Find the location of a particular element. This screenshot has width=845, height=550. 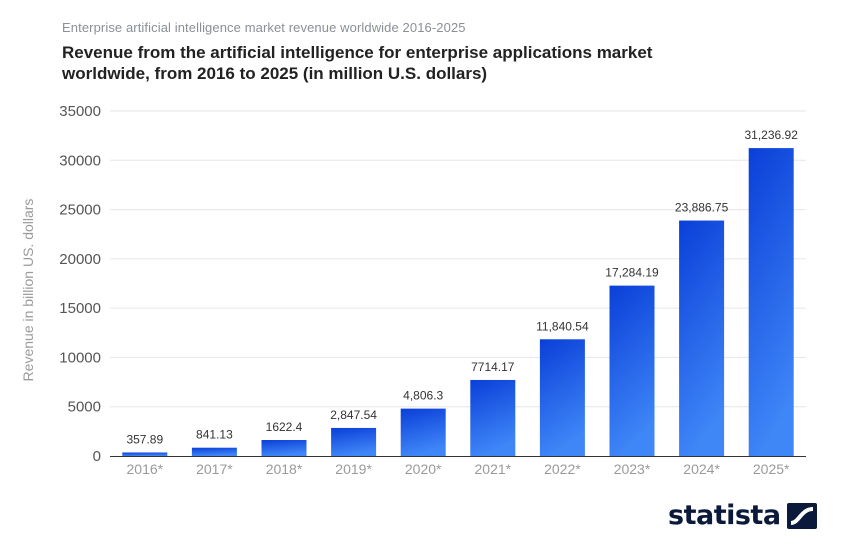

bar-2023 is located at coordinates (632, 370).